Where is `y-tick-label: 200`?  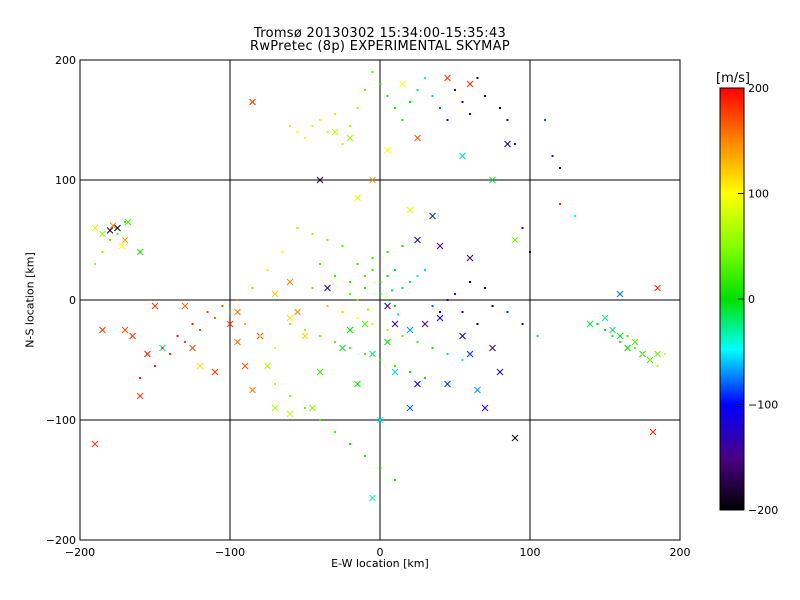 y-tick-label: 200 is located at coordinates (65, 60).